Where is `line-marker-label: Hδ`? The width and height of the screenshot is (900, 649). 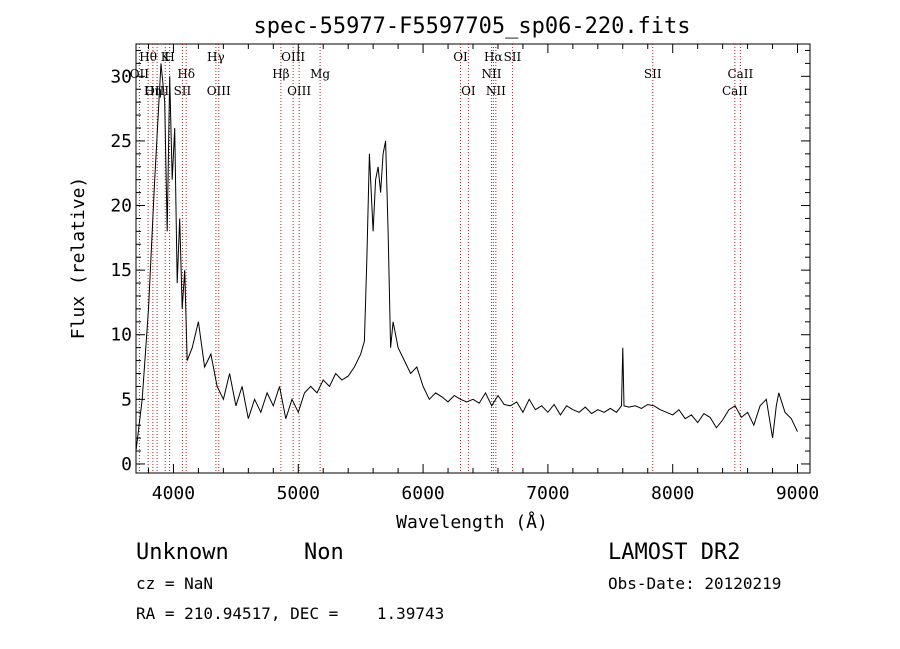 line-marker-label: Hδ is located at coordinates (186, 74).